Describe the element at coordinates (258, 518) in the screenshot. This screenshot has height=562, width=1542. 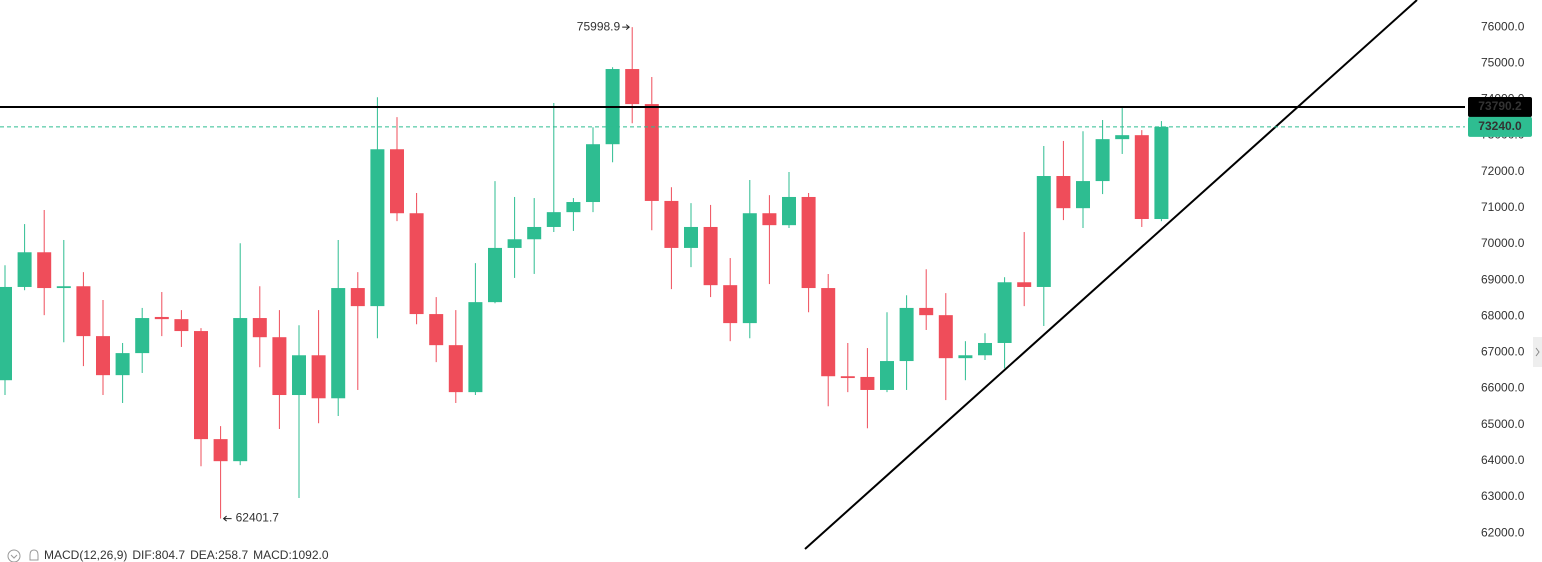
I see `low-label: 62401.7` at that location.